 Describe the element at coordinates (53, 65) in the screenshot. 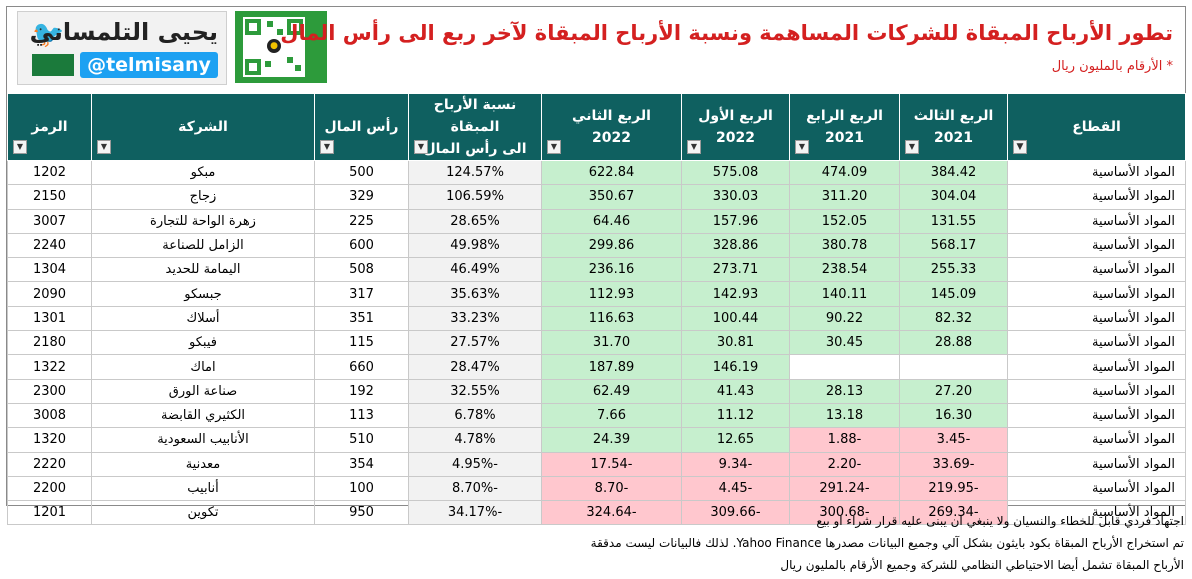

I see `saudi-flag-icon` at that location.